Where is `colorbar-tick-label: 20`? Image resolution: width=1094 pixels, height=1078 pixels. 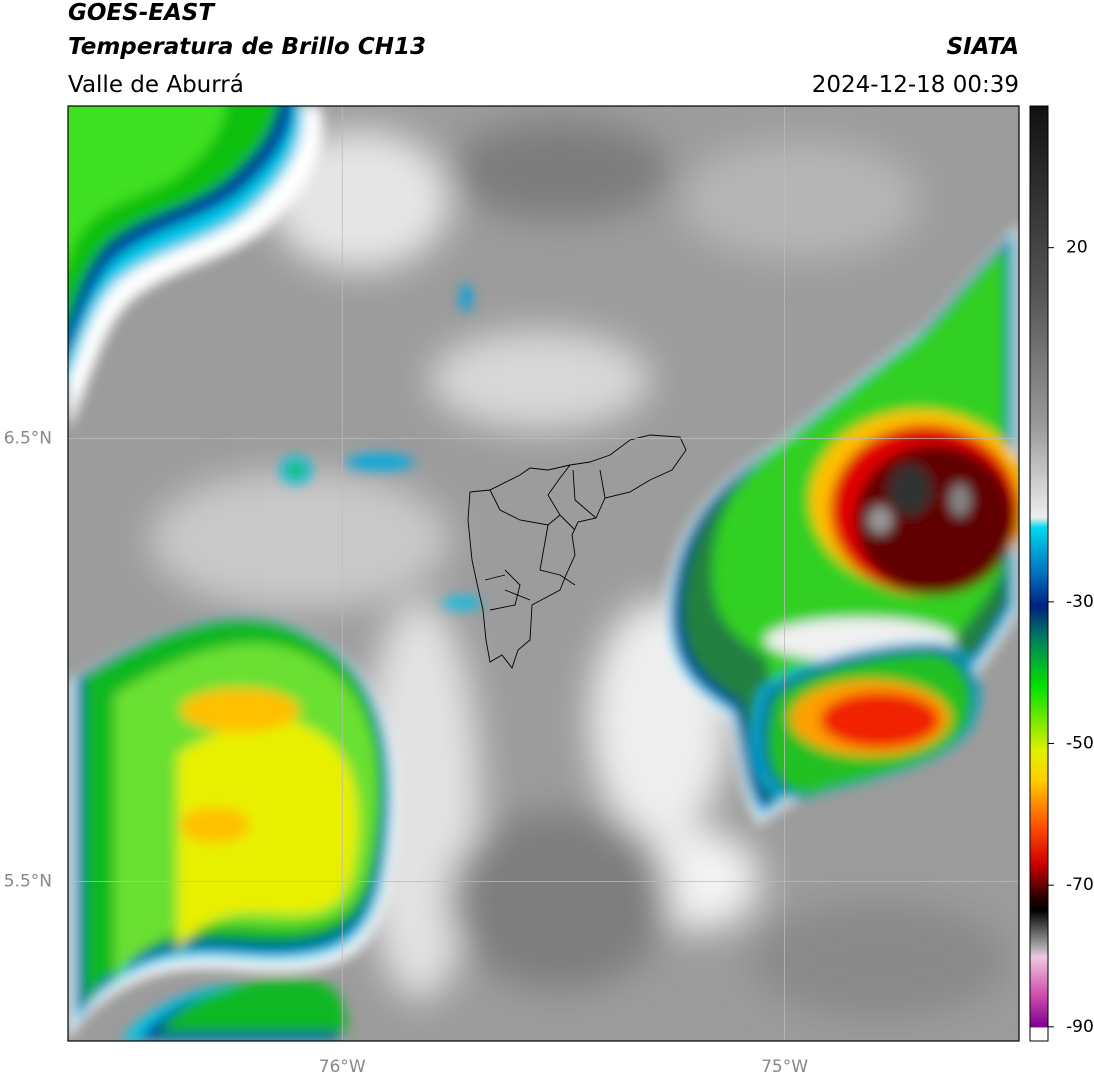
colorbar-tick-label: 20 is located at coordinates (1077, 248).